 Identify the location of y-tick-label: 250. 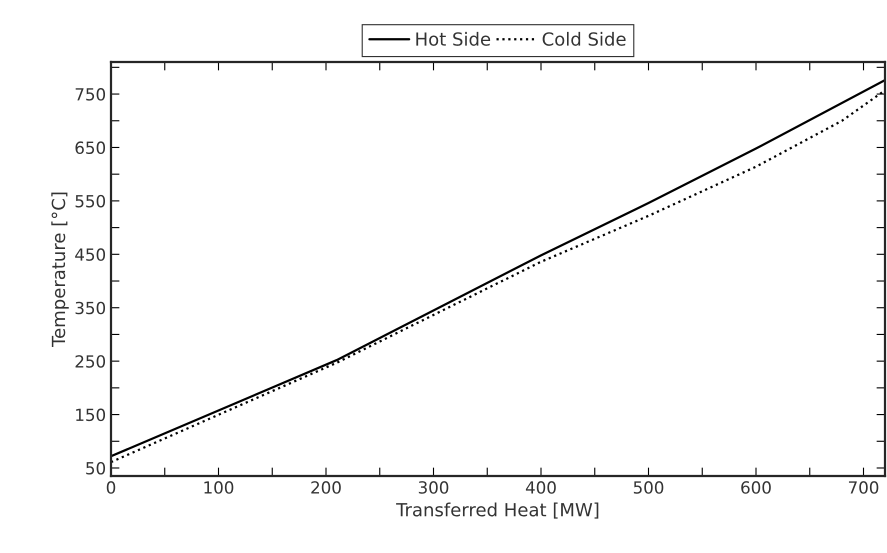
(91, 361).